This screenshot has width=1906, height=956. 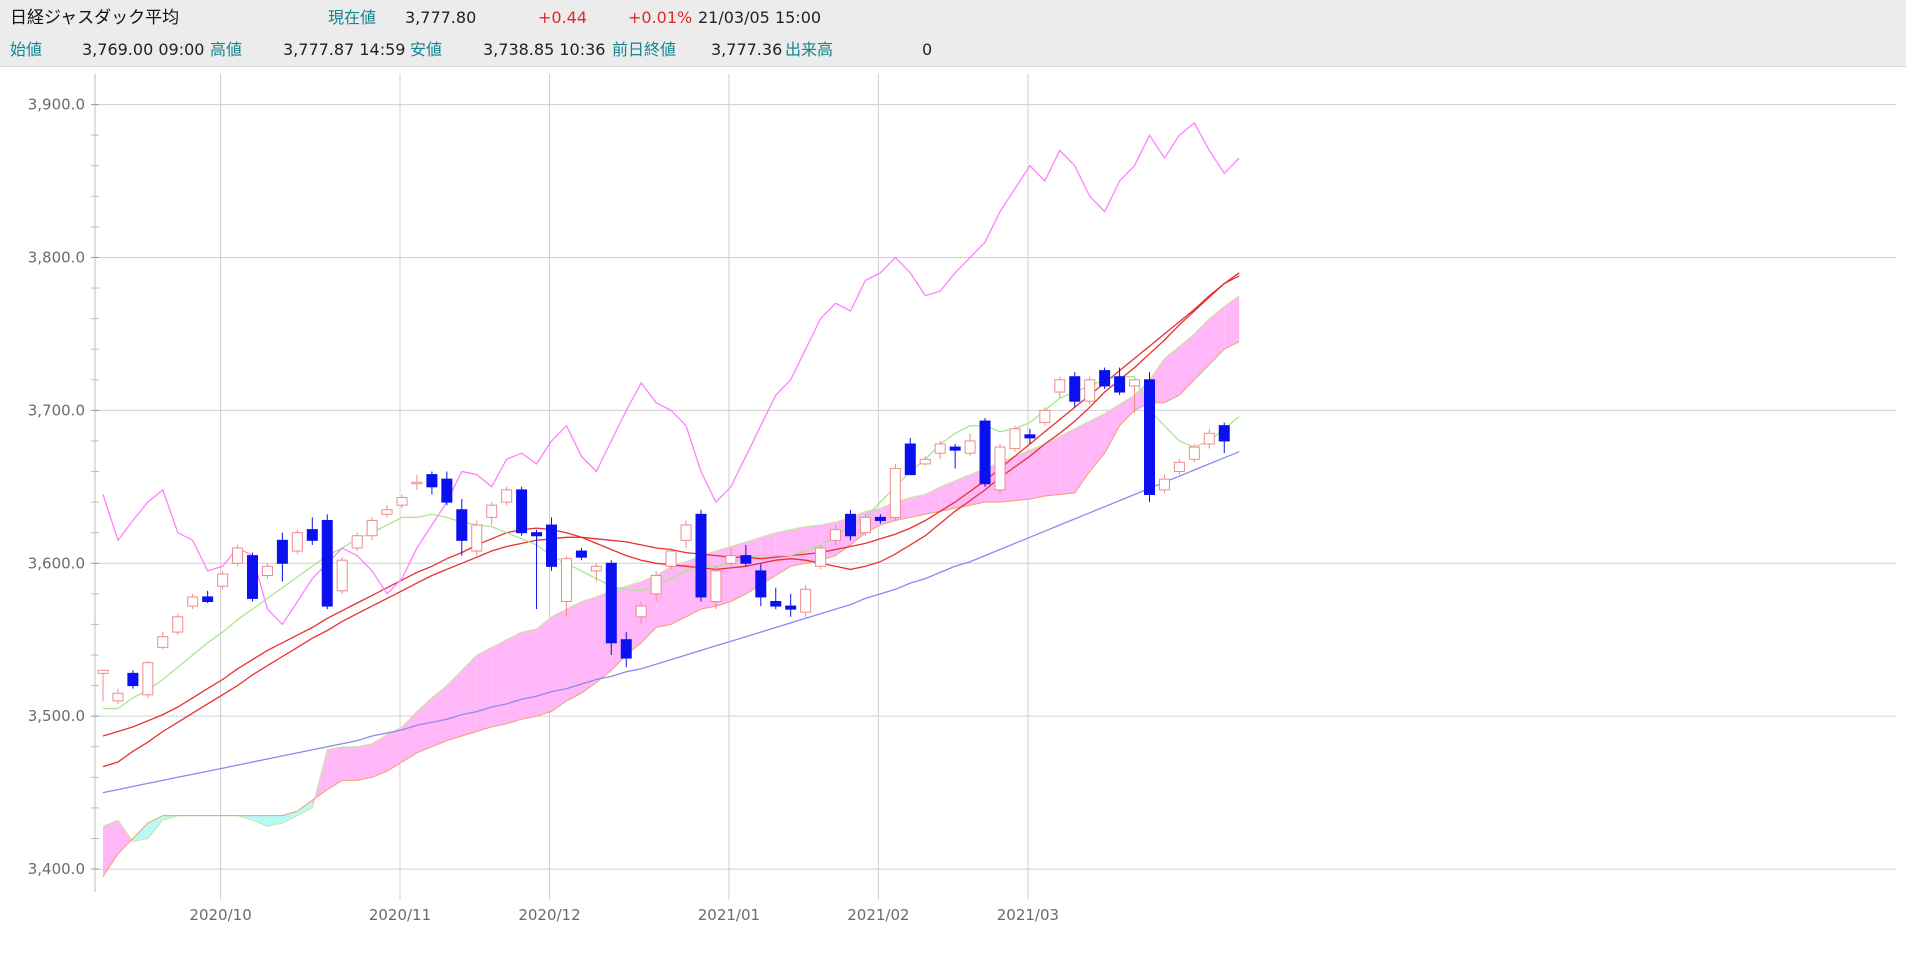 What do you see at coordinates (56, 716) in the screenshot?
I see `y-tick-label: 3,500.0` at bounding box center [56, 716].